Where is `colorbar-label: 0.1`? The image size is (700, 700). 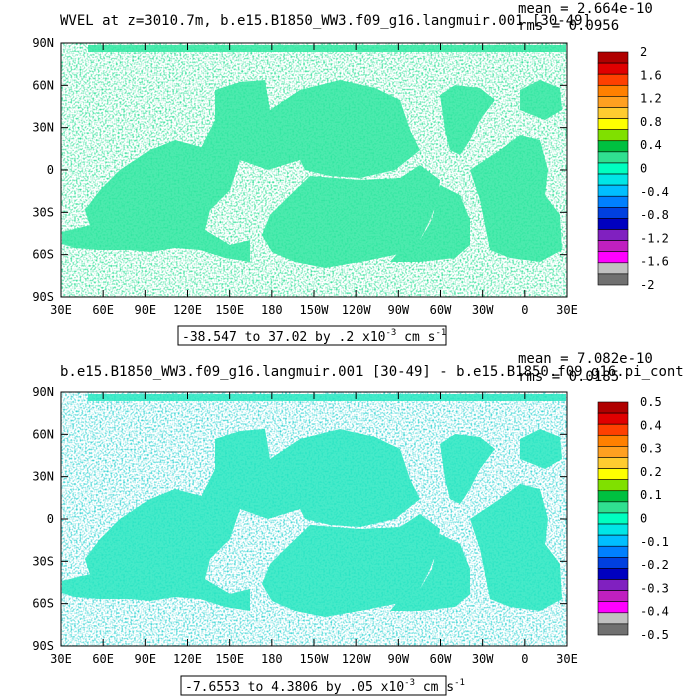
colorbar-label: 0.1 is located at coordinates (651, 495).